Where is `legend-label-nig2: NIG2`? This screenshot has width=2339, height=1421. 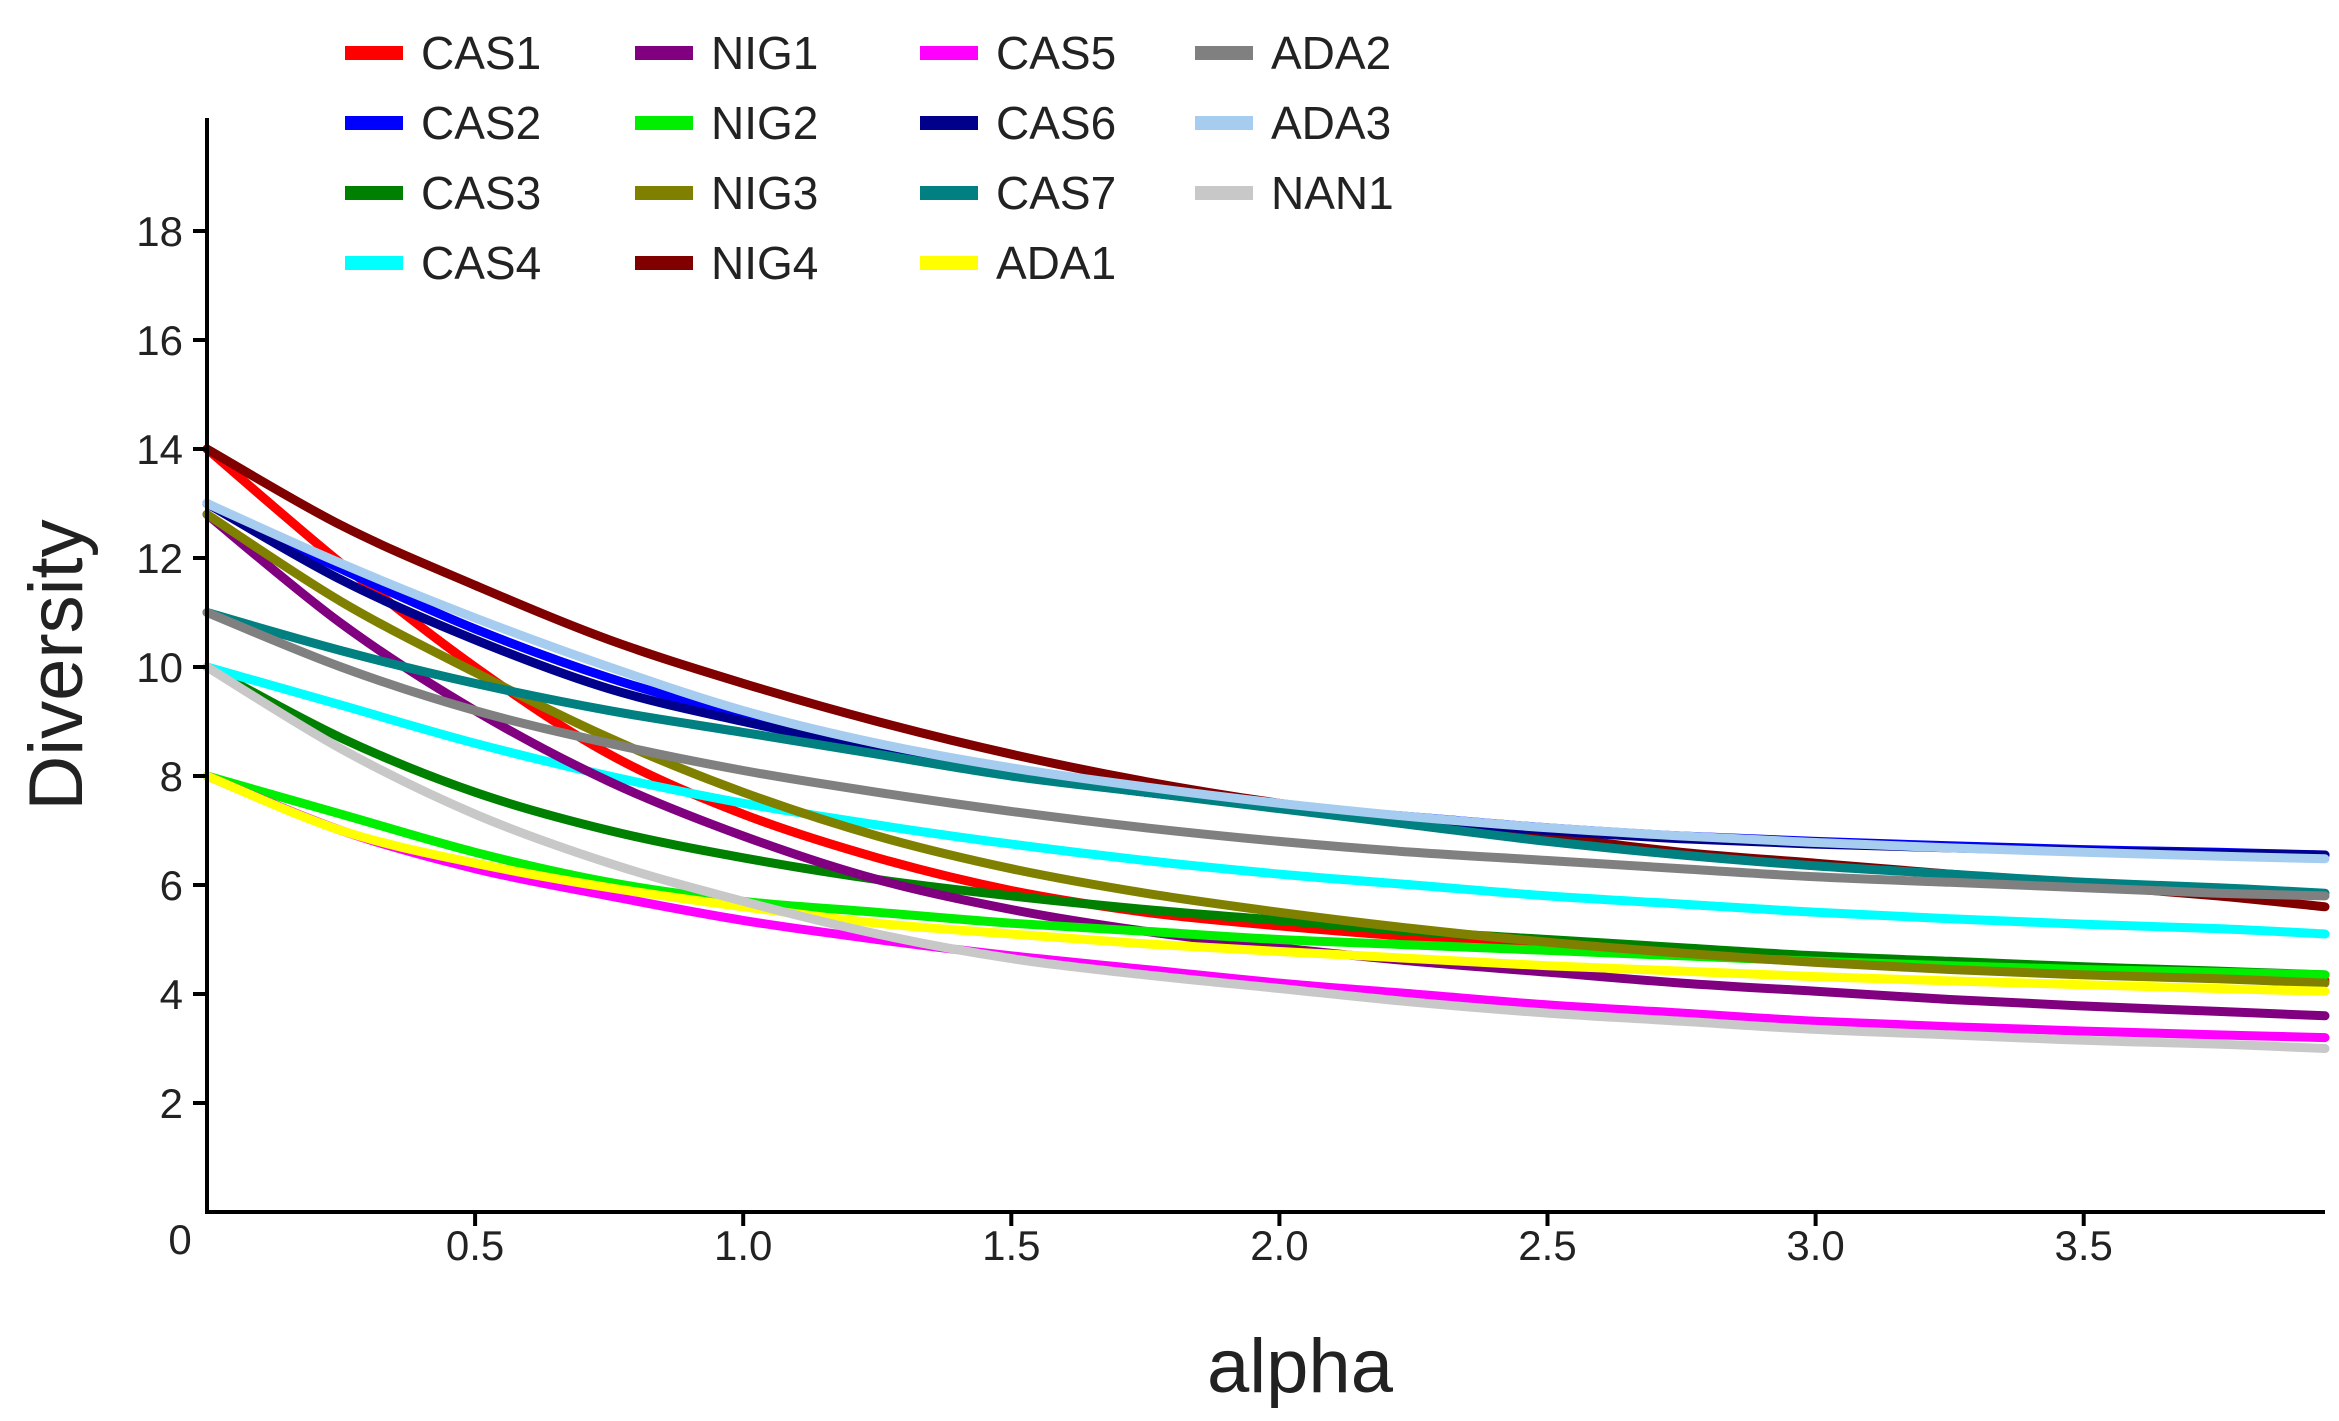
legend-label-nig2: NIG2 is located at coordinates (764, 123).